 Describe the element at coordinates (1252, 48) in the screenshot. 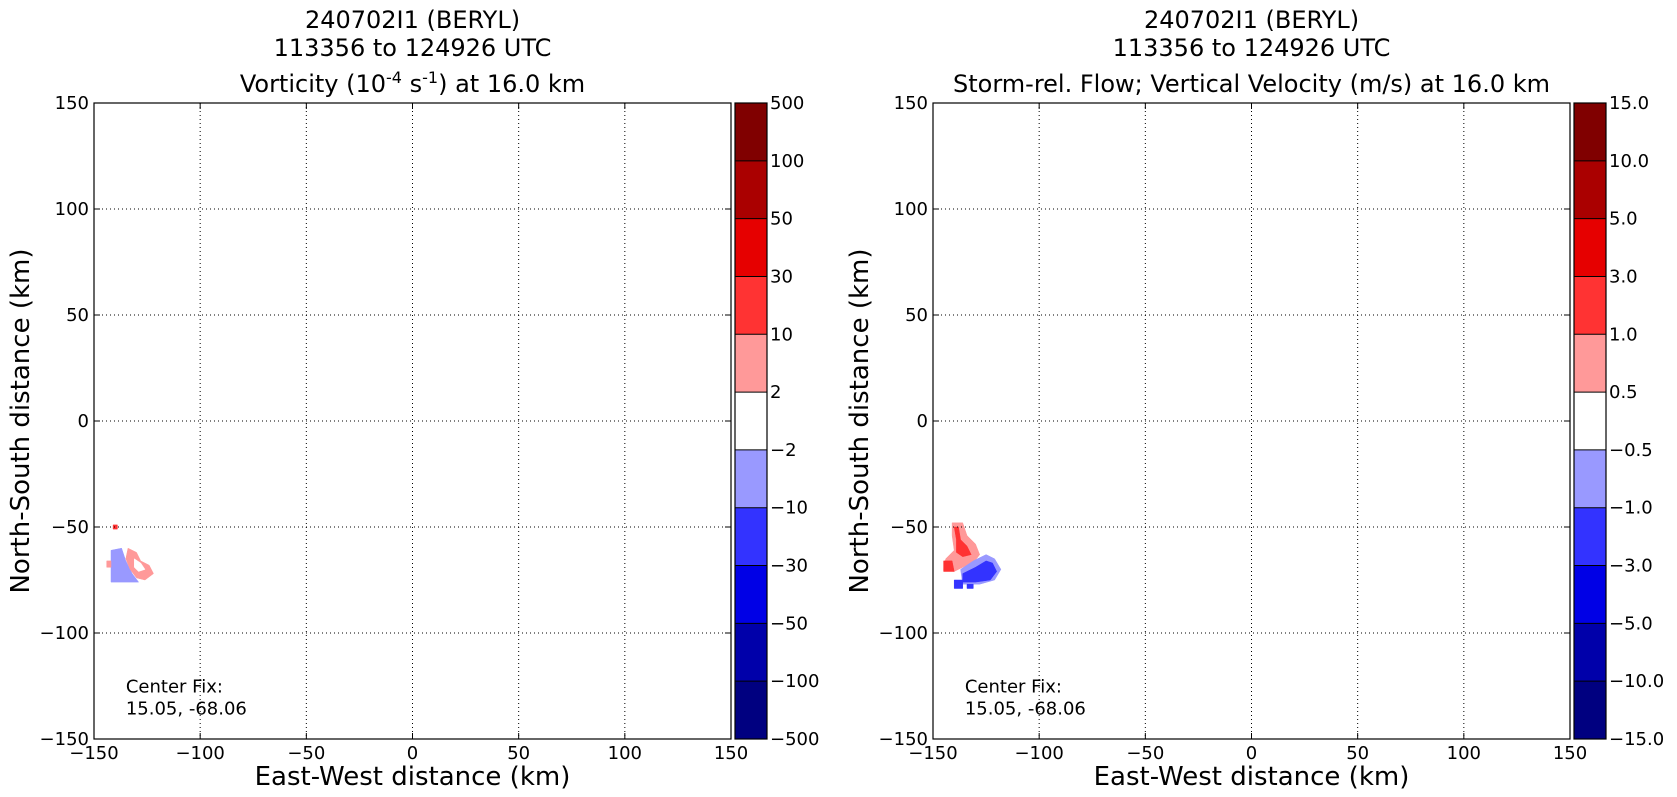

I see `chart-title-line: 113356 to 124926 UTC` at that location.